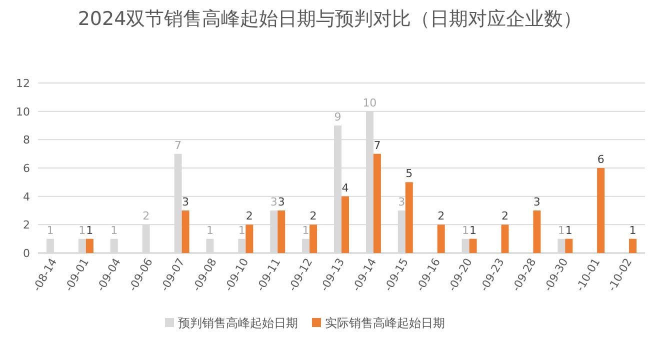 The width and height of the screenshot is (657, 347). Describe the element at coordinates (345, 187) in the screenshot. I see `data-label: 4` at that location.